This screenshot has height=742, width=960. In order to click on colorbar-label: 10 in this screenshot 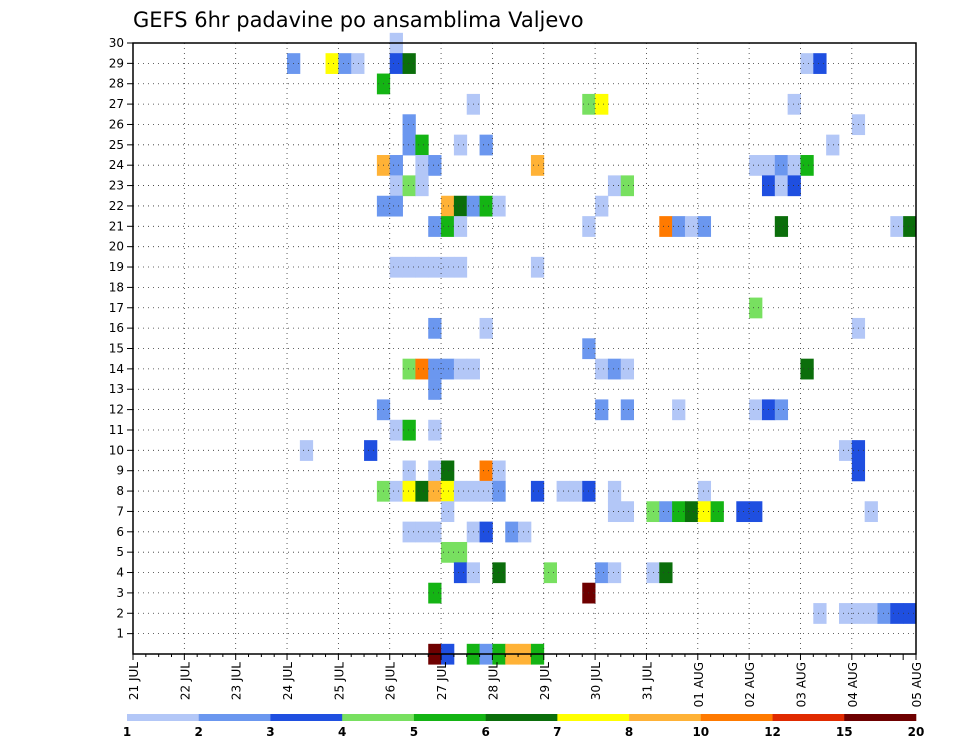, I will do `click(700, 732)`.